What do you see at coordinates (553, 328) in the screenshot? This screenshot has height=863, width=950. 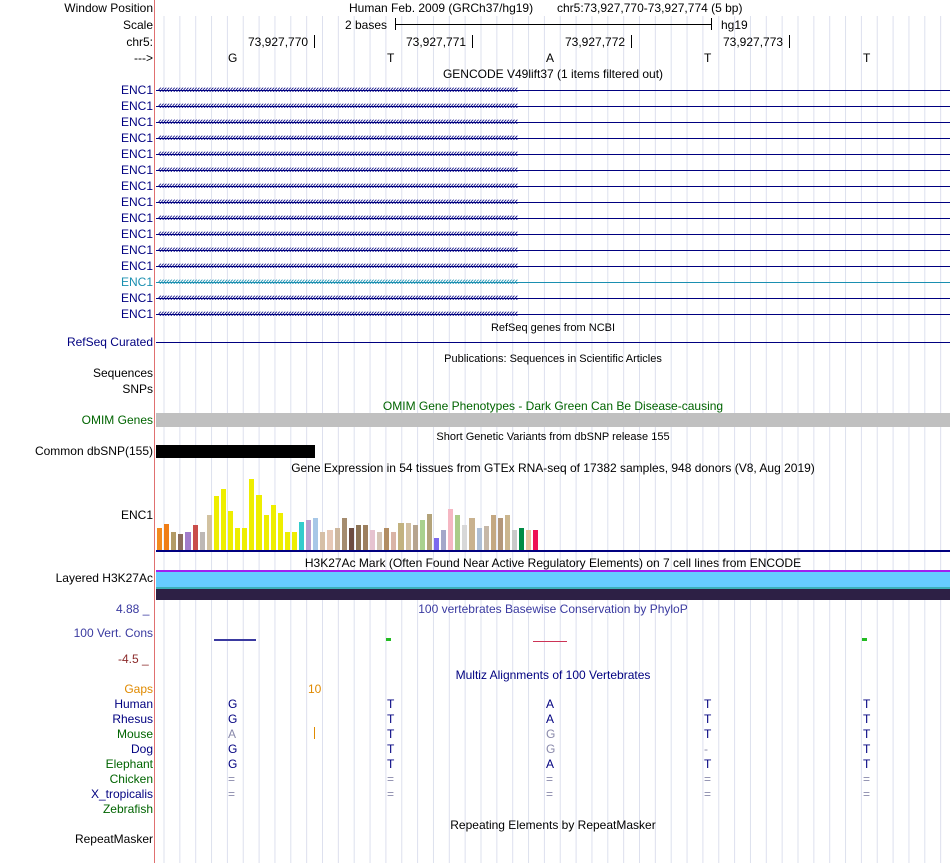 I see `refseq-title: RefSeq genes from NCBI` at bounding box center [553, 328].